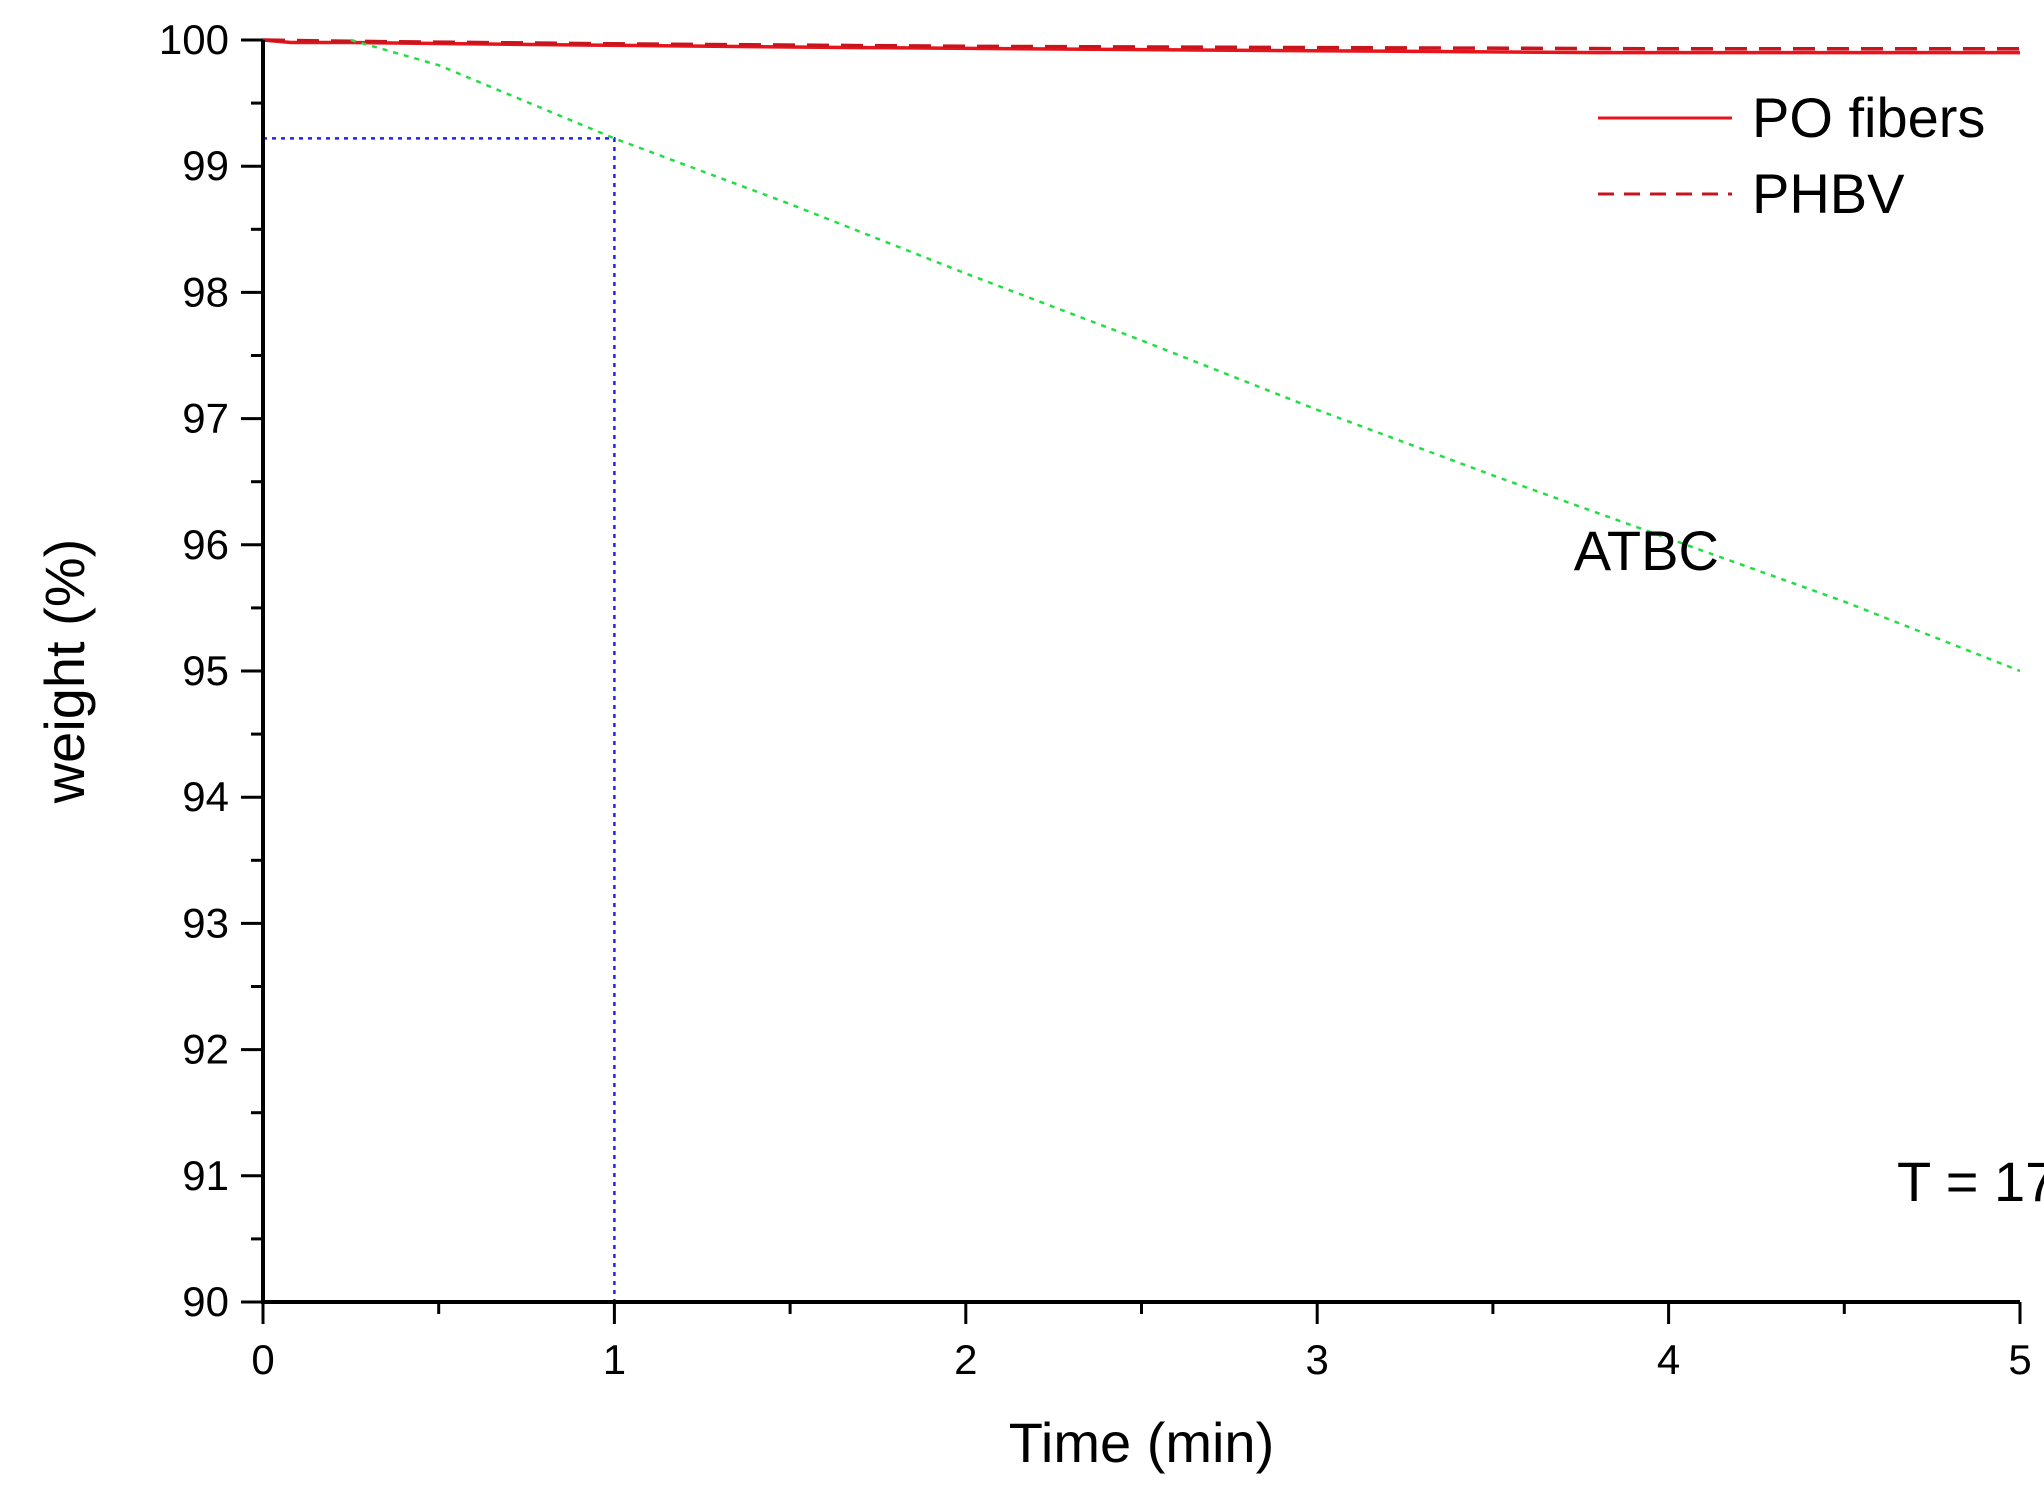  What do you see at coordinates (965, 1359) in the screenshot?
I see `x-tick-label: 2` at bounding box center [965, 1359].